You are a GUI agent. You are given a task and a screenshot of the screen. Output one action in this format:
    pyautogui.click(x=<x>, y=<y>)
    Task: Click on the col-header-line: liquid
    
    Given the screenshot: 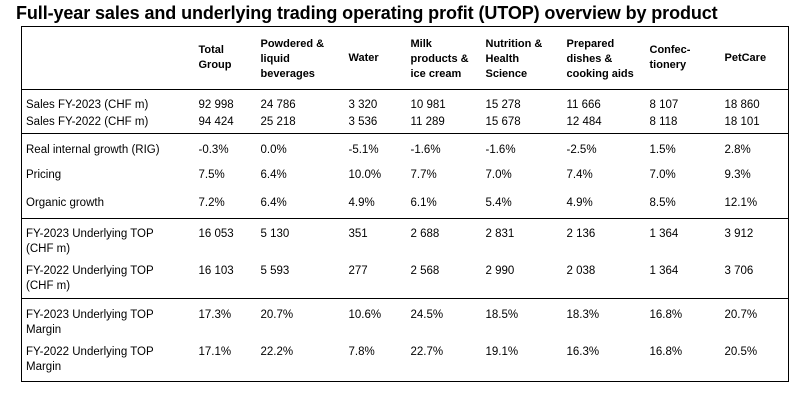 What is the action you would take?
    pyautogui.click(x=275, y=59)
    